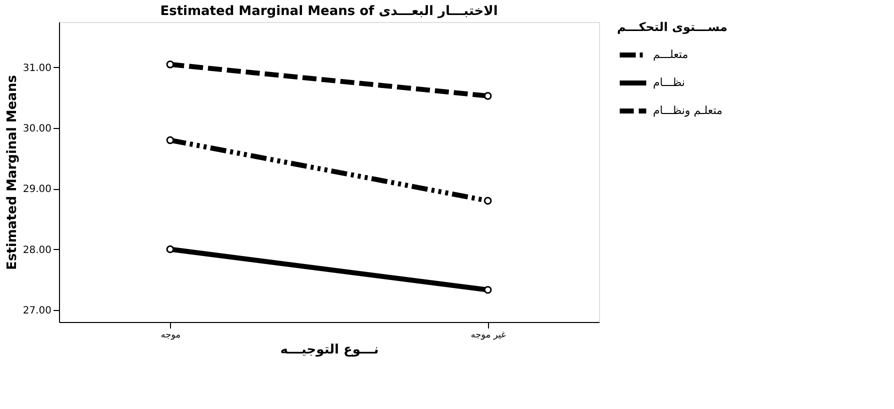 The image size is (894, 409). What do you see at coordinates (672, 27) in the screenshot?
I see `legend-title: مســـتوى التحكـــم` at bounding box center [672, 27].